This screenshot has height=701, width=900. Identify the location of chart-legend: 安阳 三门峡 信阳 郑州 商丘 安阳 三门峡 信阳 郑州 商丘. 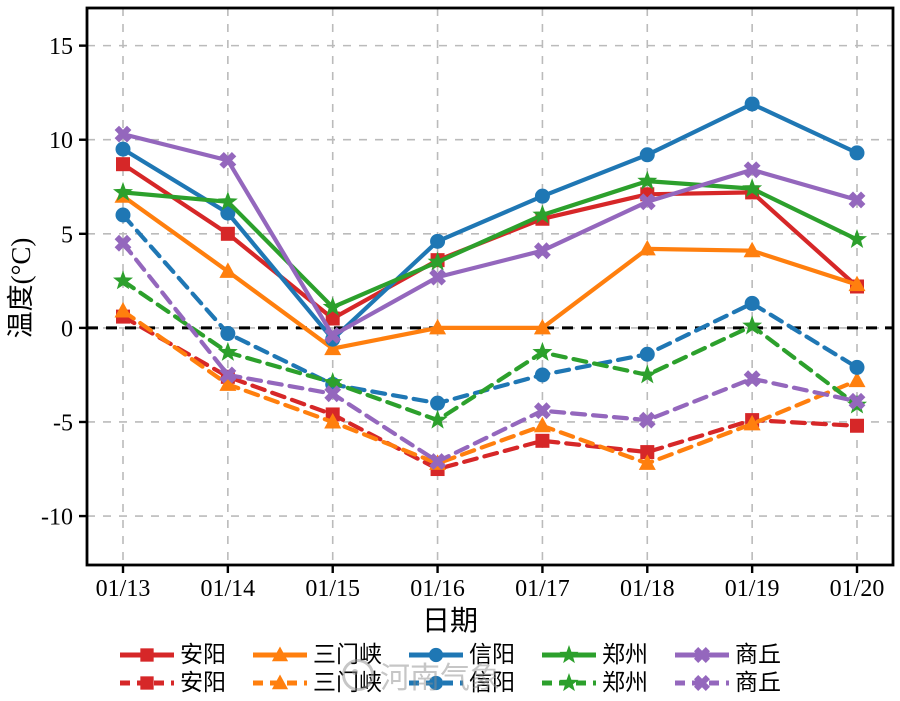
(450, 668).